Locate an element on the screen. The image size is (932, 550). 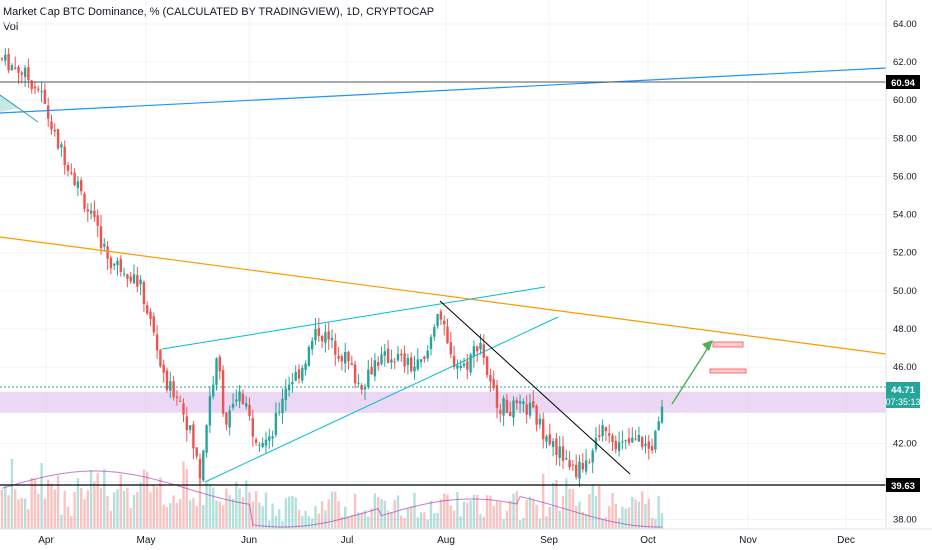
channel-upper-line is located at coordinates (353, 318).